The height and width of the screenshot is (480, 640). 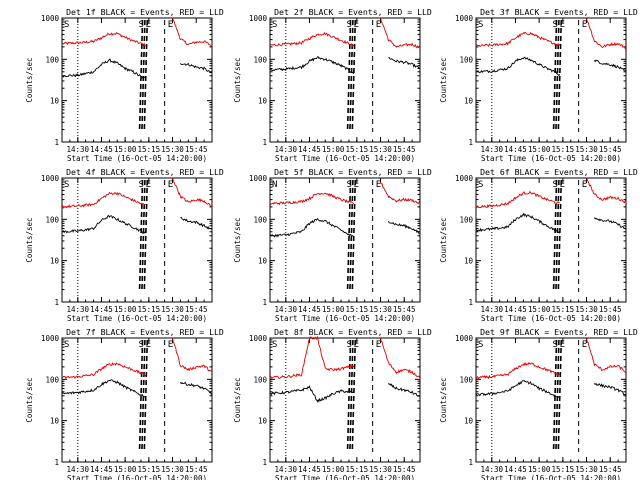 I want to click on panel-title: Det 4f BLACK = Events, RED = LLD, so click(x=145, y=172).